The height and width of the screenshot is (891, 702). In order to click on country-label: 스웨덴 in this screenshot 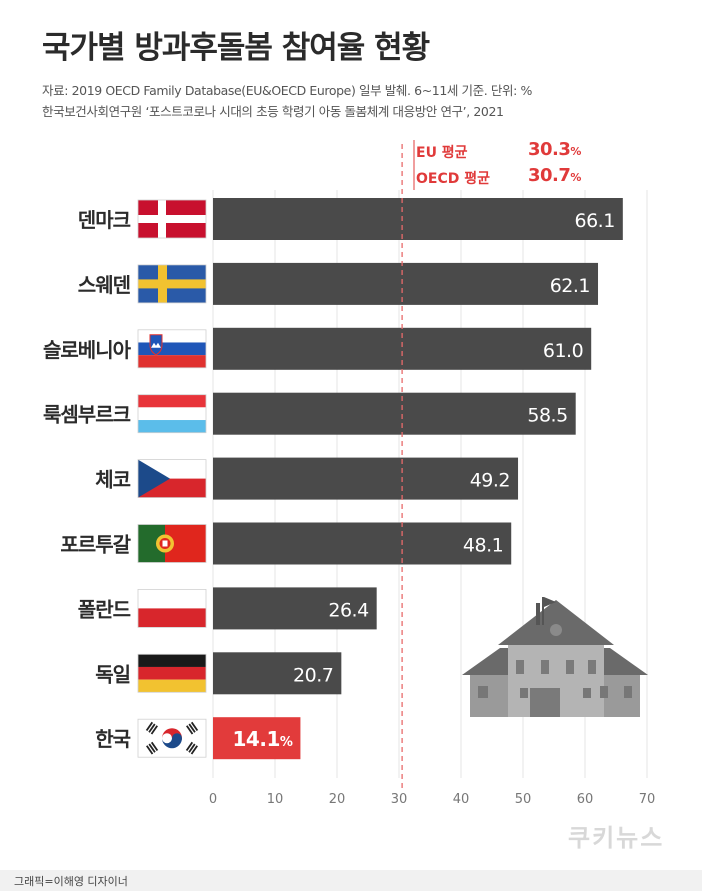, I will do `click(104, 285)`.